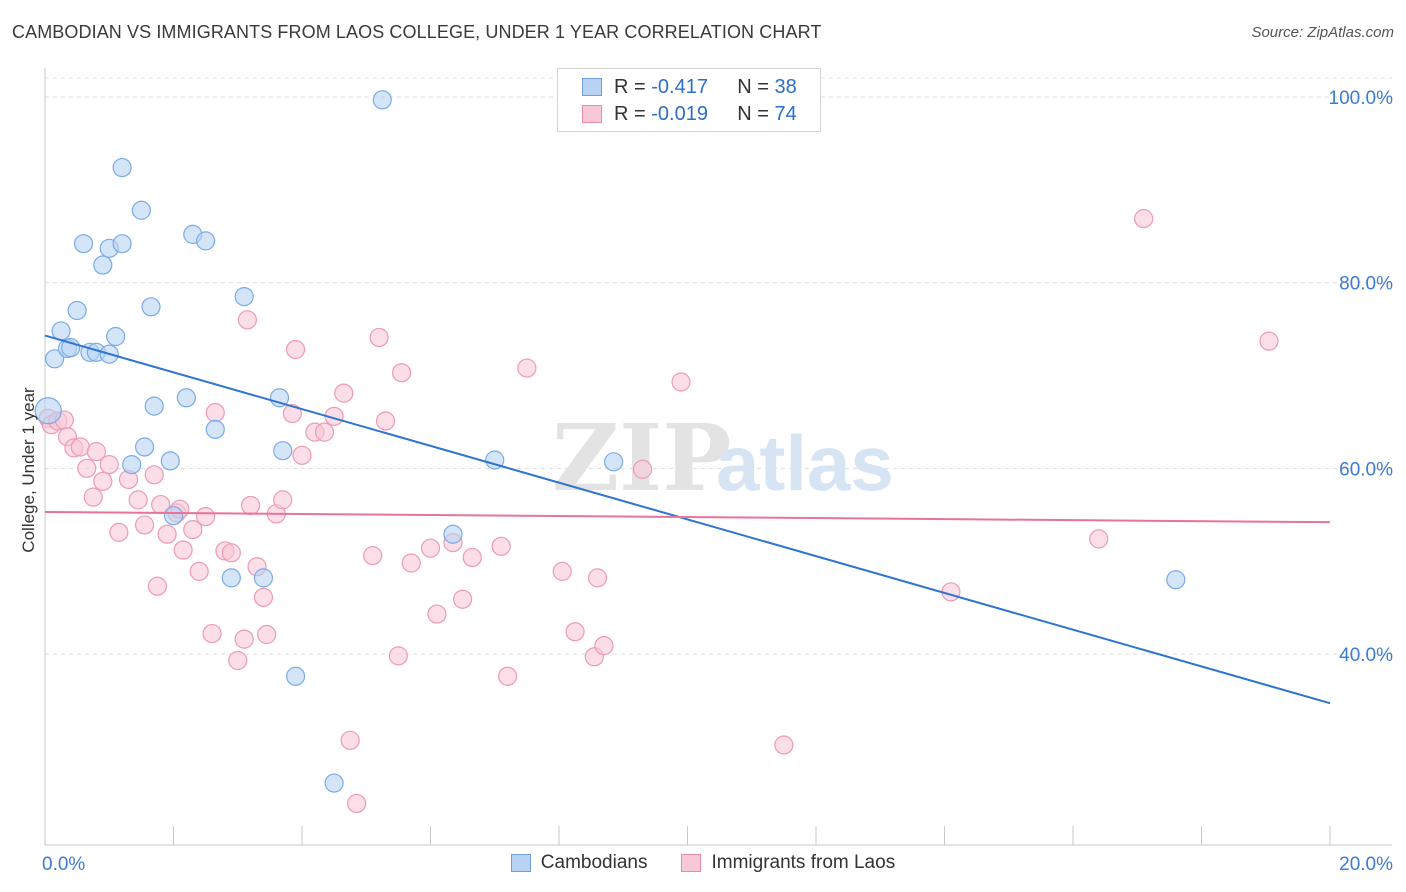  What do you see at coordinates (63, 864) in the screenshot?
I see `x-tick-label: 0.0%` at bounding box center [63, 864].